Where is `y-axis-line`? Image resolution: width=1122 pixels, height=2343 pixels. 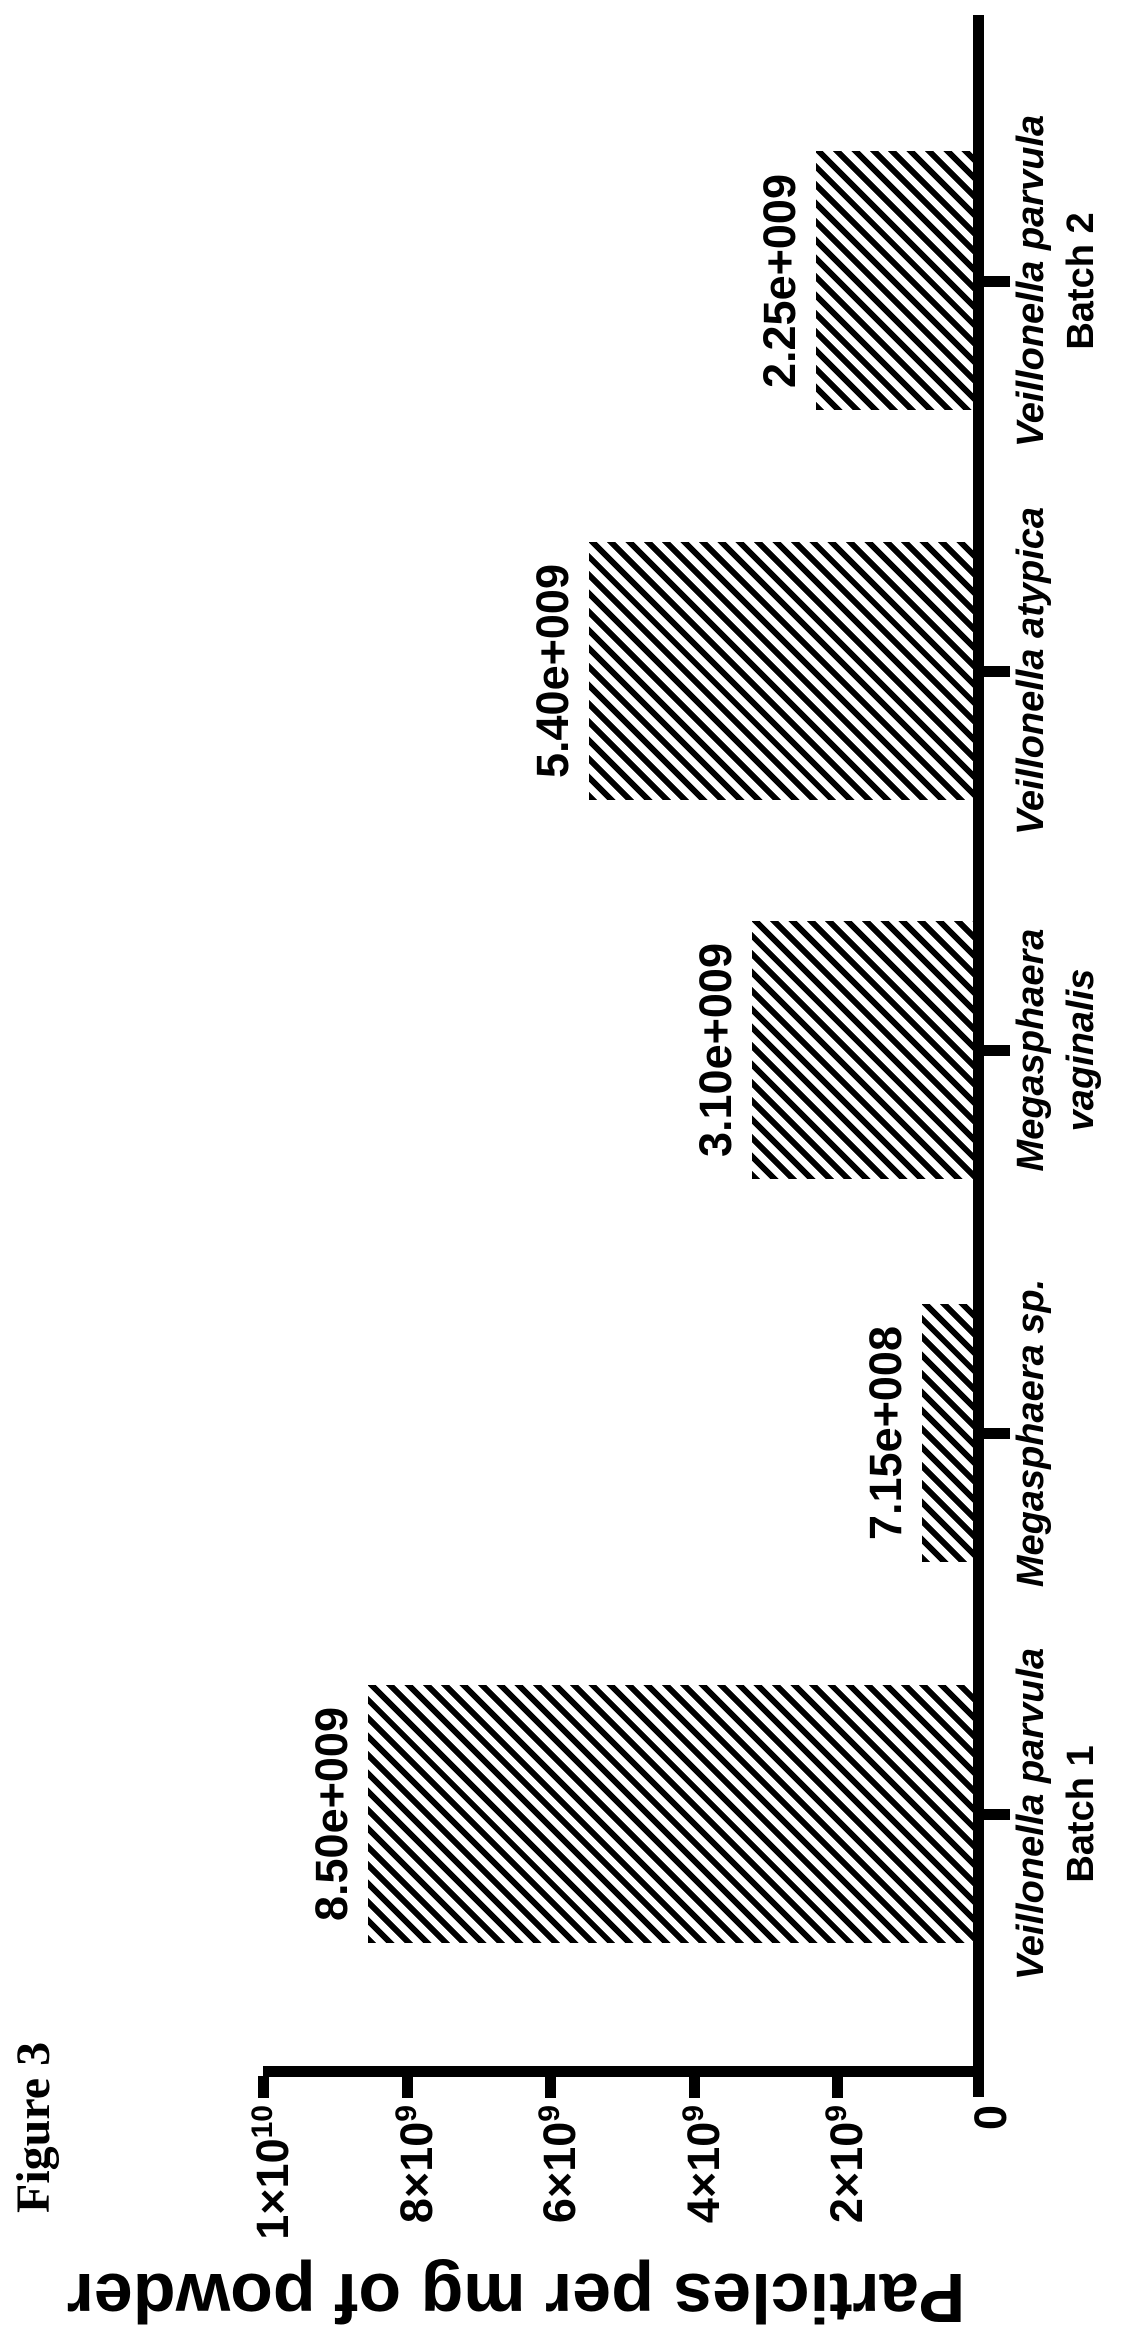
y-axis-line is located at coordinates (623, 2071).